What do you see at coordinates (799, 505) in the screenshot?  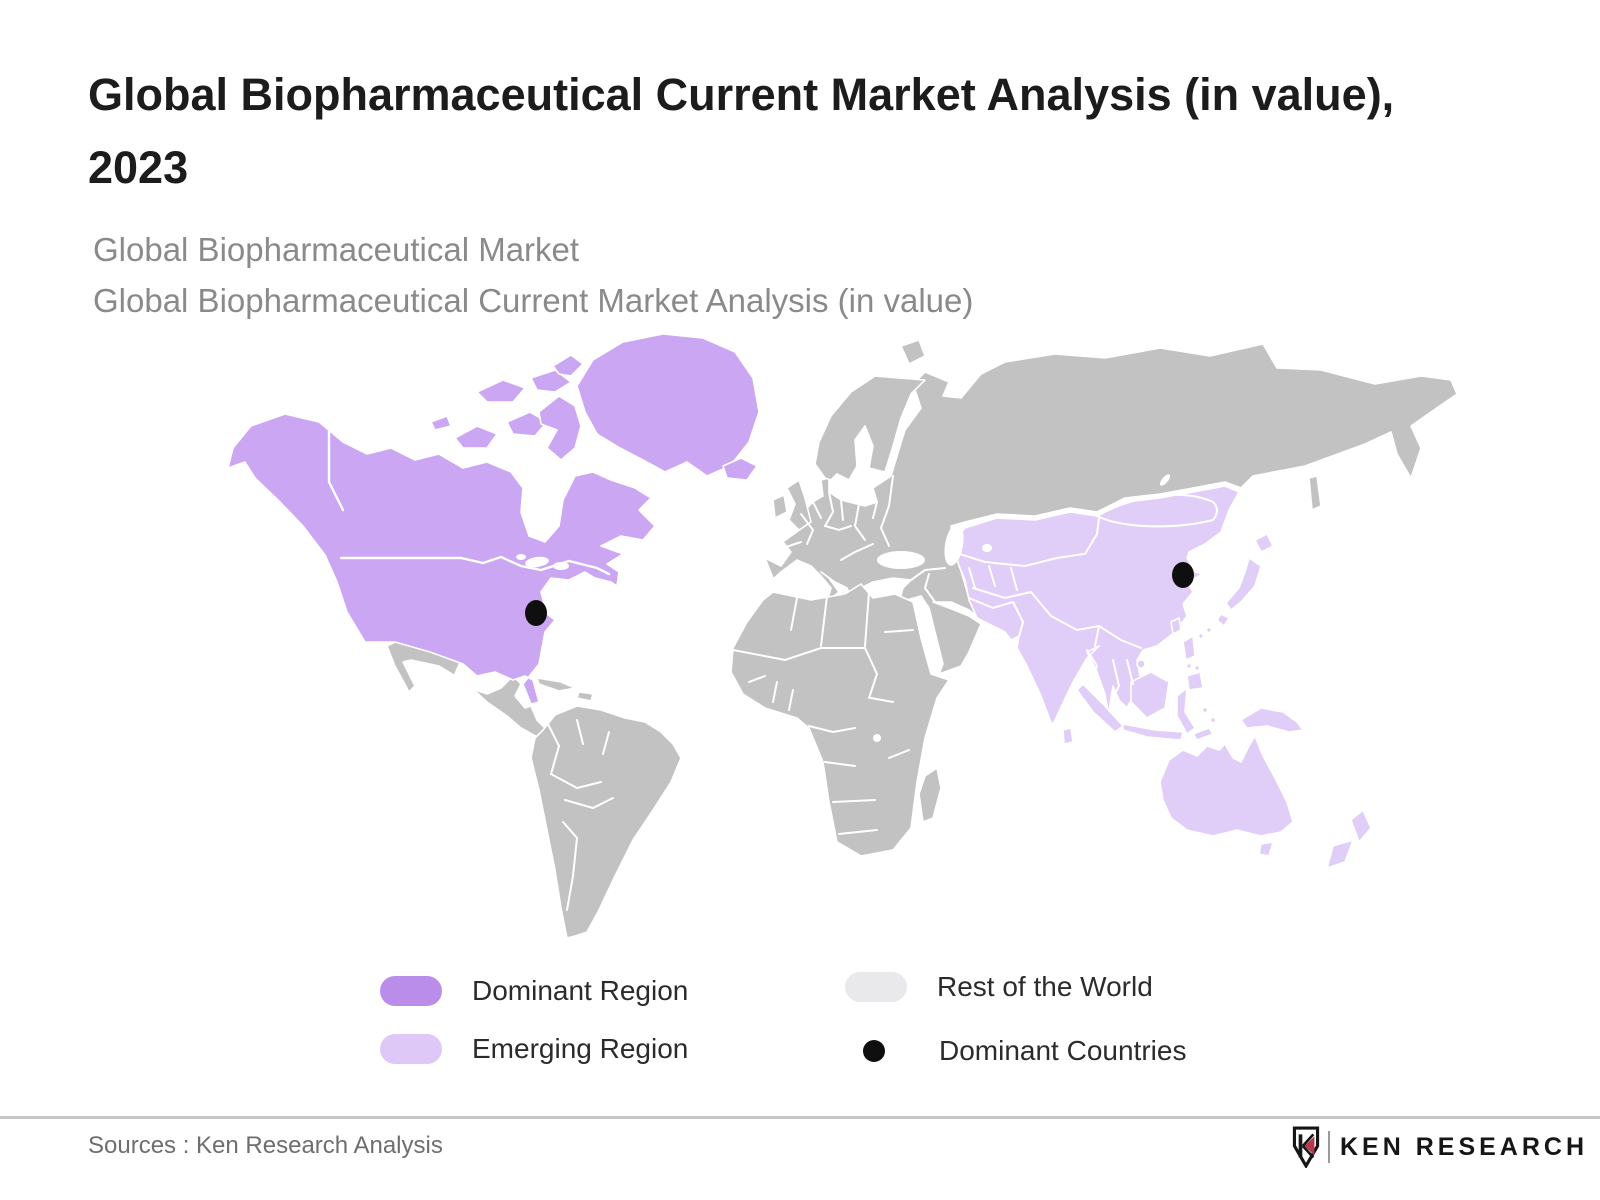 I see `united-kingdom` at bounding box center [799, 505].